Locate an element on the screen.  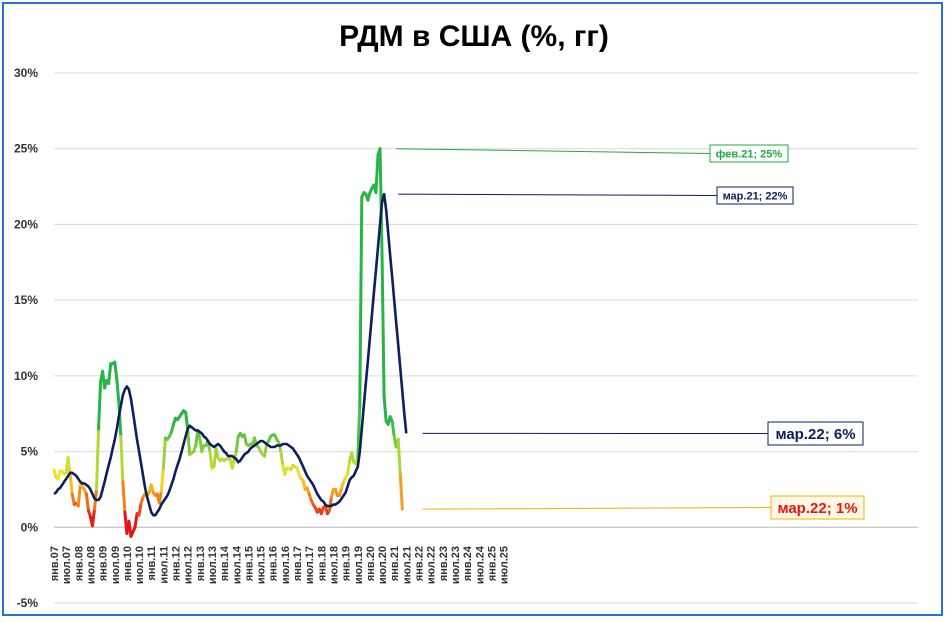
x-tick-label: июл.16 is located at coordinates (286, 565).